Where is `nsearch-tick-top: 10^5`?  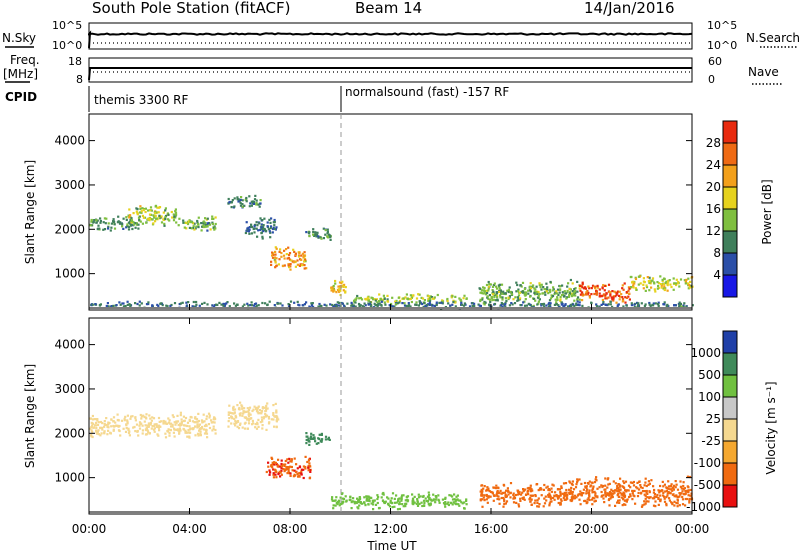
nsearch-tick-top: 10^5 is located at coordinates (722, 25).